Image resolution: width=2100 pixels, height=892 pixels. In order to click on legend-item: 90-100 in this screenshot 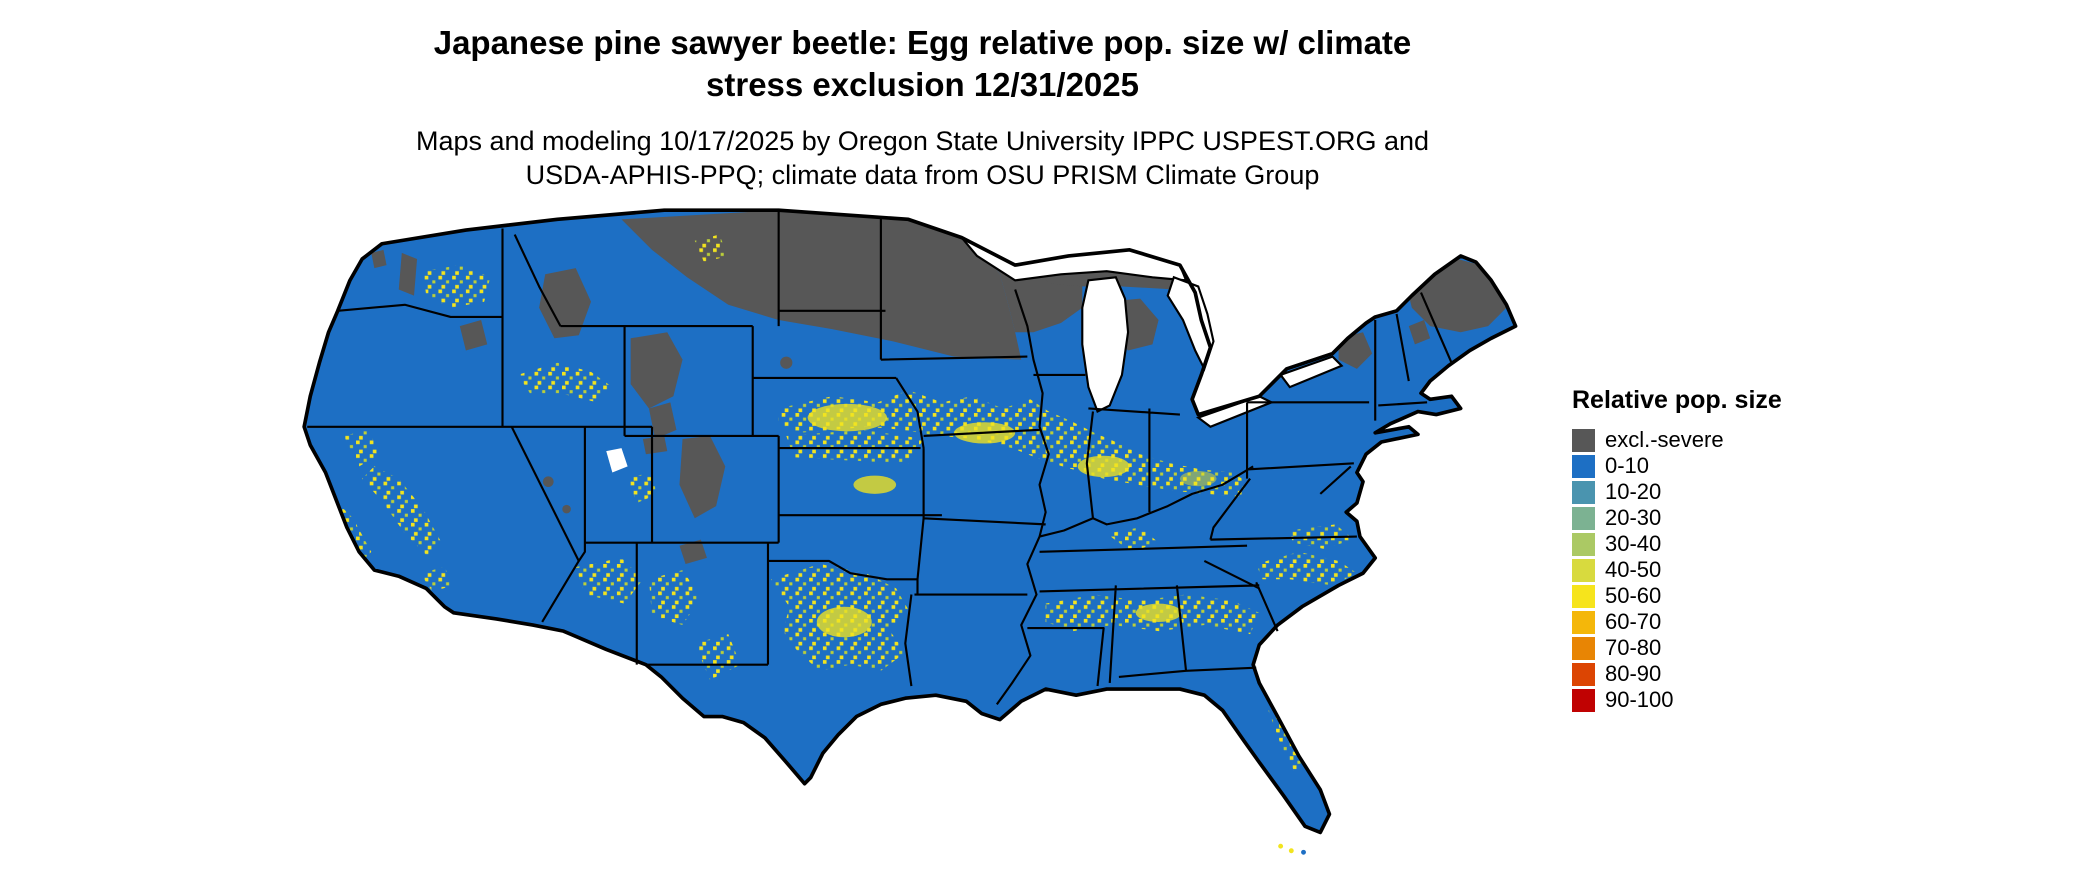, I will do `click(1677, 700)`.